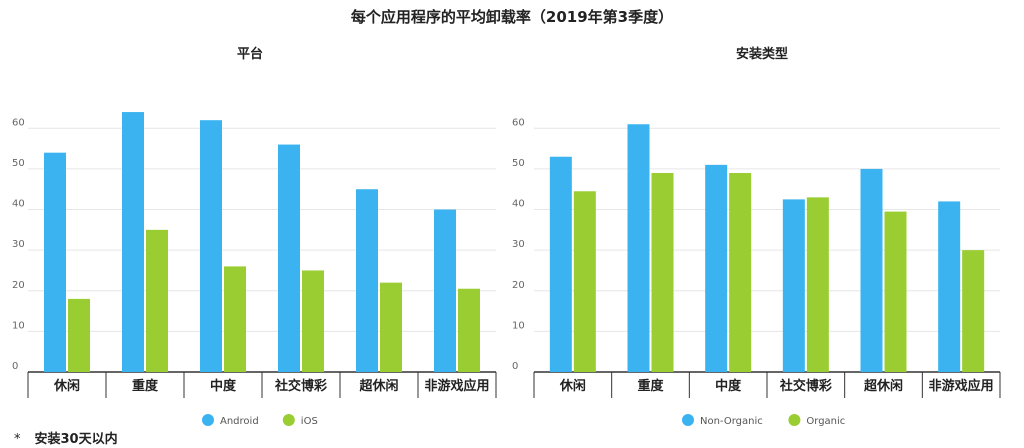 The height and width of the screenshot is (448, 1024). I want to click on footnote-marker: *, so click(17, 439).